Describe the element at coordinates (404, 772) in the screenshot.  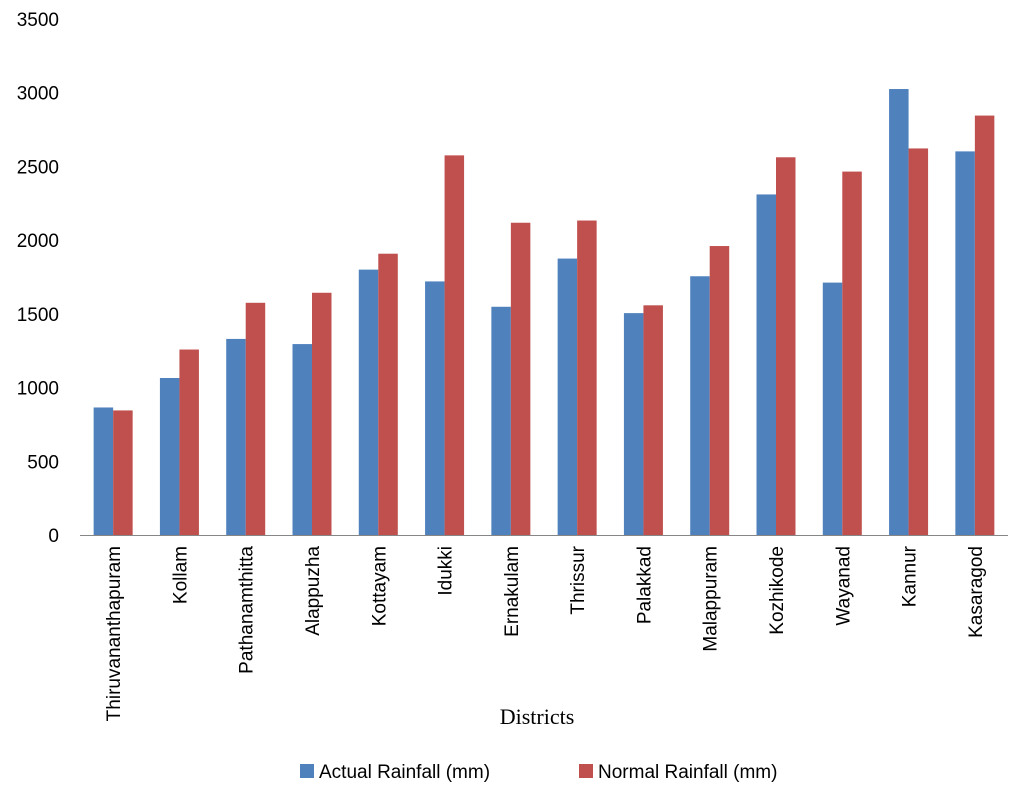
I see `legend-label-actual: Actual Rainfall (mm)` at that location.